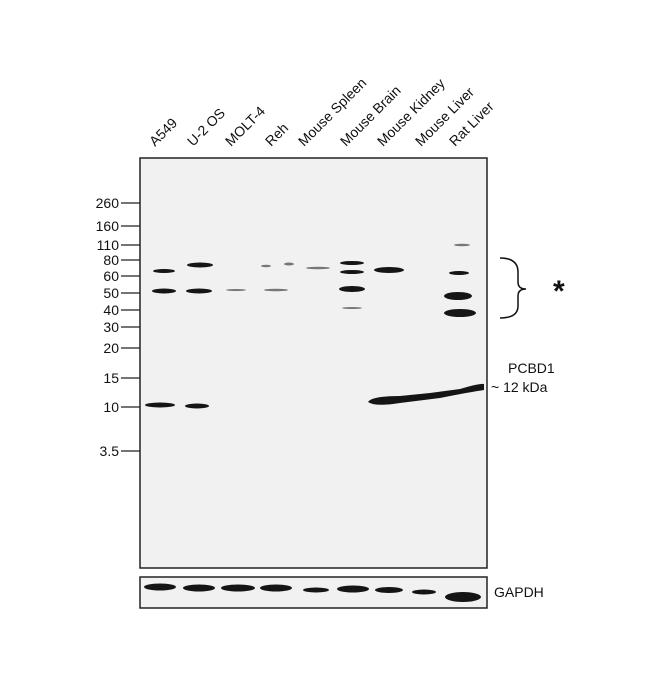 This screenshot has height=699, width=650. What do you see at coordinates (314, 326) in the screenshot?
I see `bands` at bounding box center [314, 326].